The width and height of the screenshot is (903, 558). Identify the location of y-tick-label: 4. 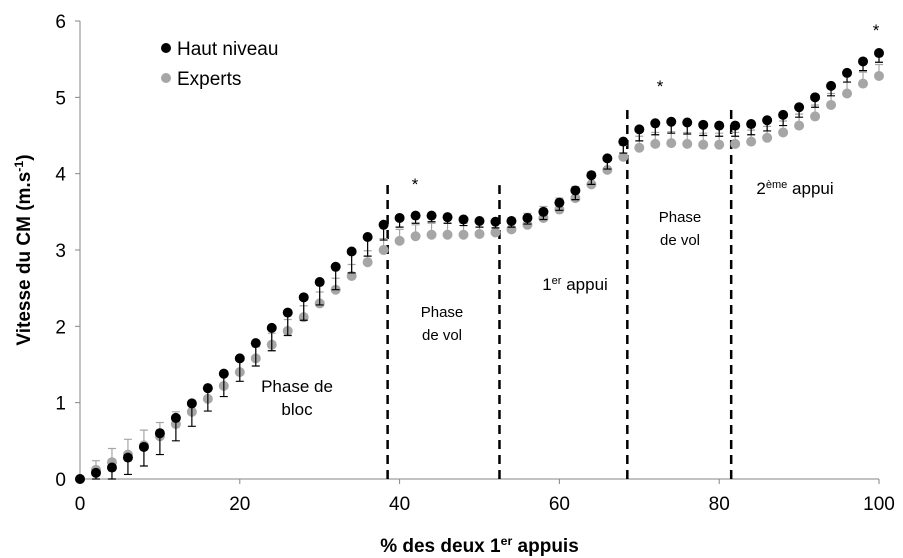
(60, 175).